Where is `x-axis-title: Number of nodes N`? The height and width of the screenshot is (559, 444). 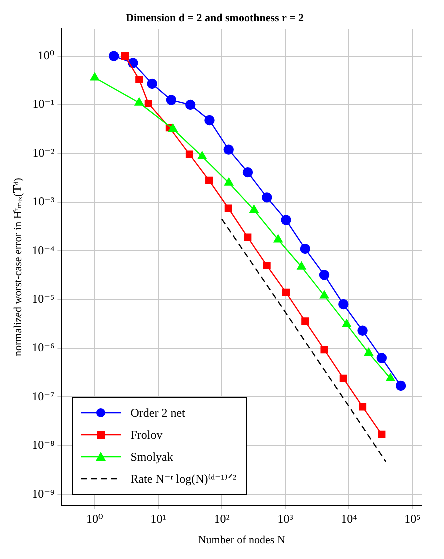
x-axis-title: Number of nodes N is located at coordinates (242, 540).